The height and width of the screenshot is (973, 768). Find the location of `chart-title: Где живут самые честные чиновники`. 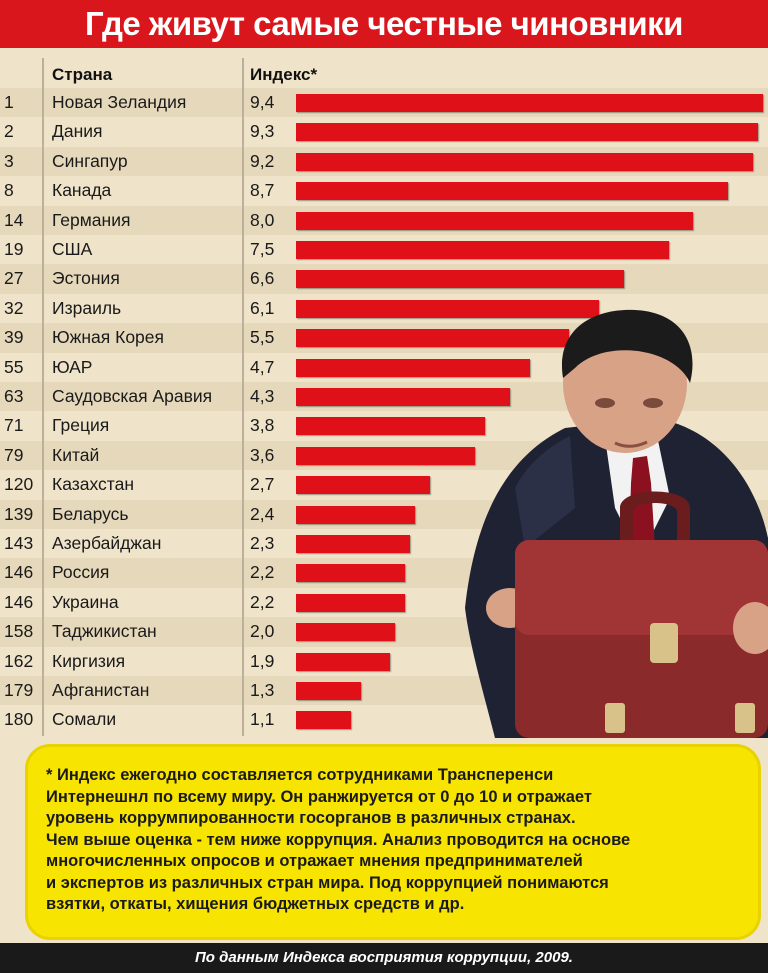

chart-title: Где живут самые честные чиновники is located at coordinates (384, 23).